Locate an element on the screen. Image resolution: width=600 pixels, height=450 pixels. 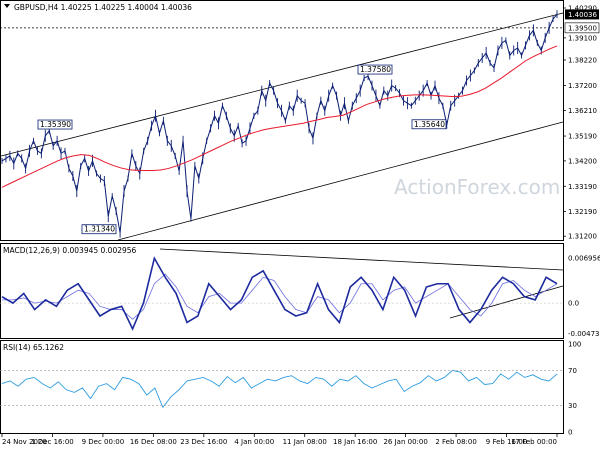
price-annotation-label: 1.35640 is located at coordinates (429, 124).